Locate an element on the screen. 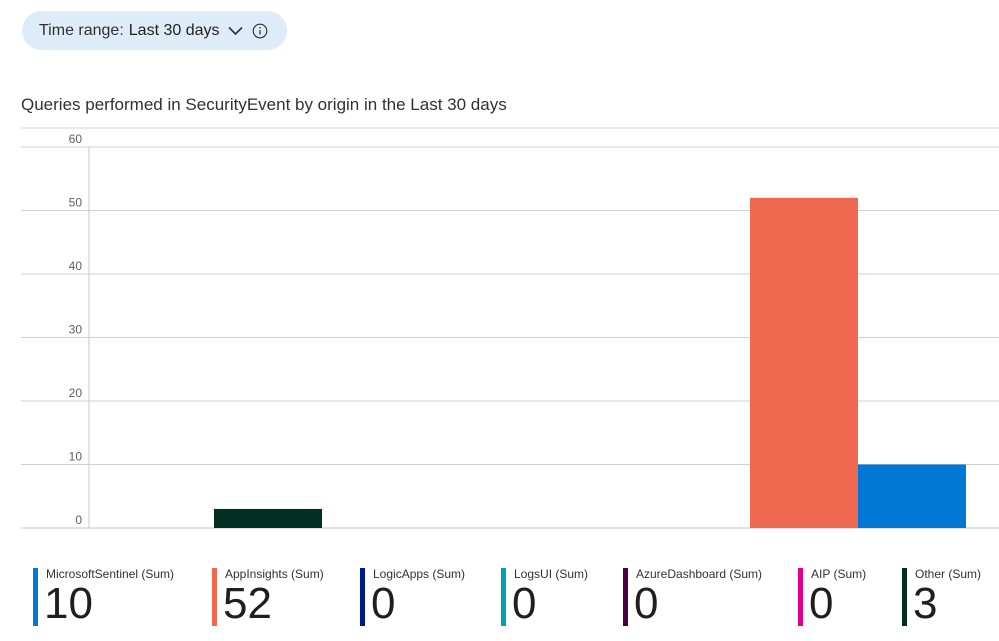 This screenshot has height=641, width=999. legend-series-name: LogicApps (Sum) is located at coordinates (419, 574).